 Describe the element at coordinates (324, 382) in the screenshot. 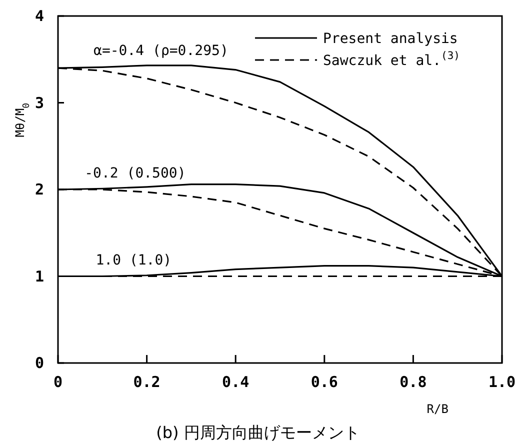

I see `x-tick-label: 0.6` at that location.